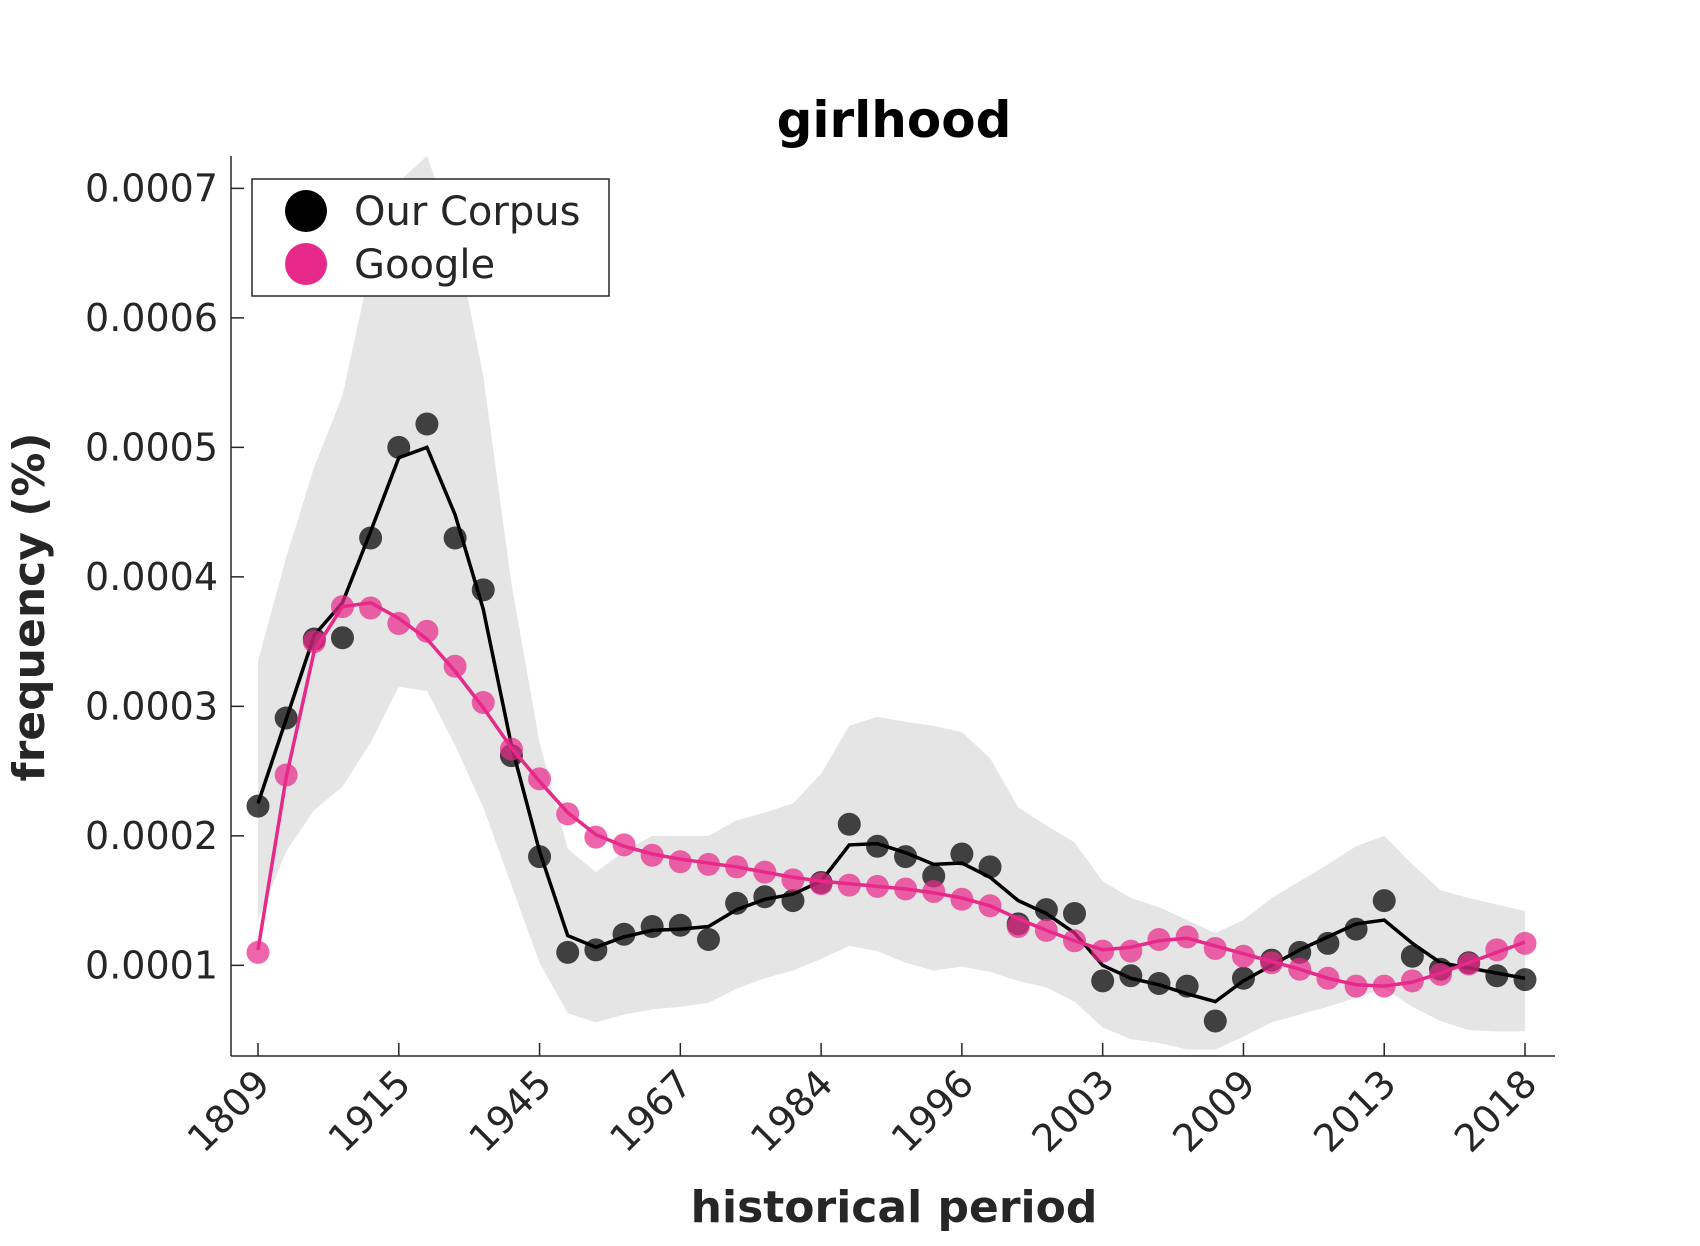  What do you see at coordinates (510, 1111) in the screenshot?
I see `x-tick-label: 1945` at bounding box center [510, 1111].